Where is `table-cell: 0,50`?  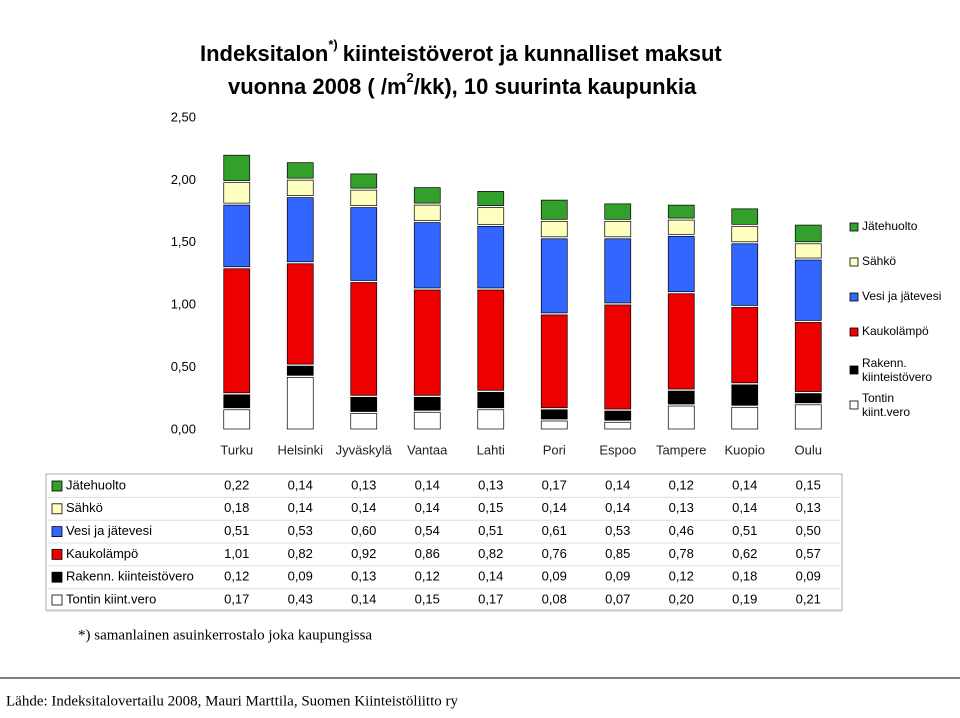 table-cell: 0,50 is located at coordinates (808, 530).